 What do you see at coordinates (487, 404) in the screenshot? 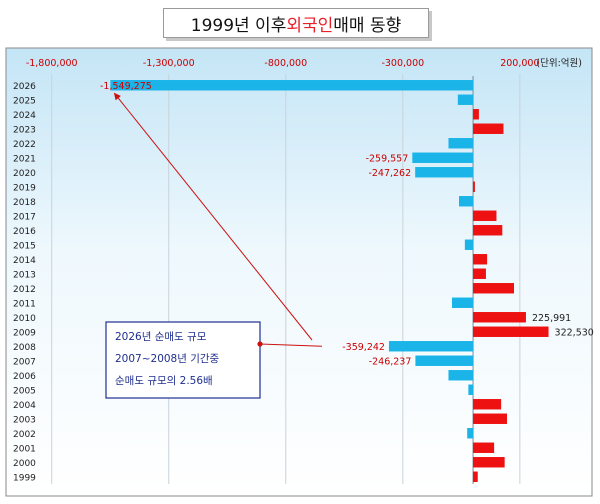
I see `bar-2004` at bounding box center [487, 404].